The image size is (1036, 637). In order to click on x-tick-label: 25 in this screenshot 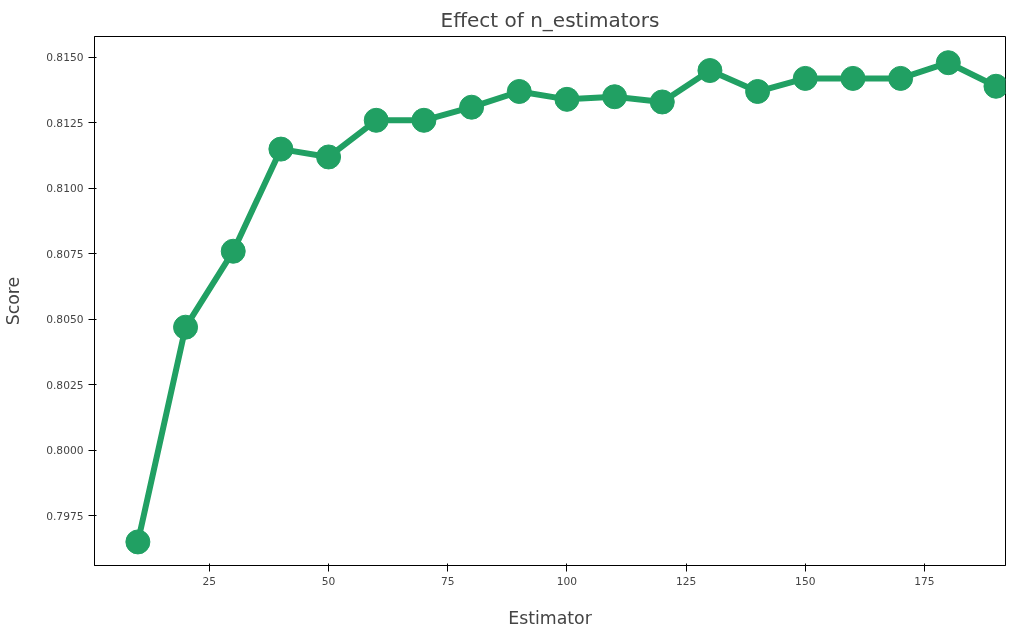, I will do `click(209, 581)`.